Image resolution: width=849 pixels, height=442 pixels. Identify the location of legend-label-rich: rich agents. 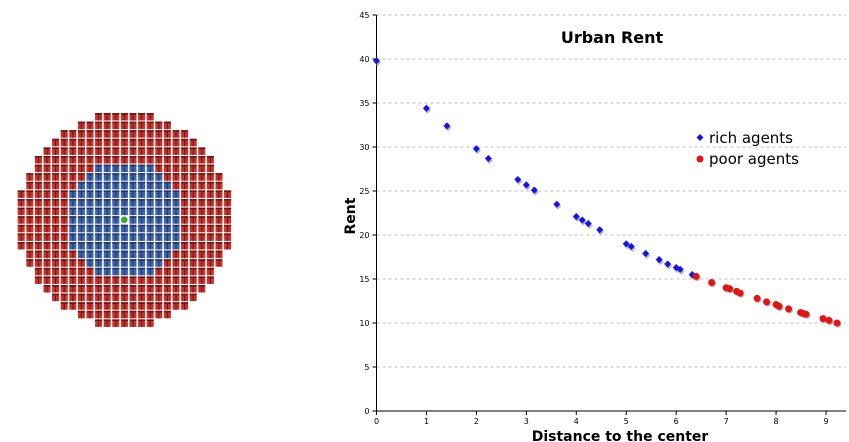
(751, 138).